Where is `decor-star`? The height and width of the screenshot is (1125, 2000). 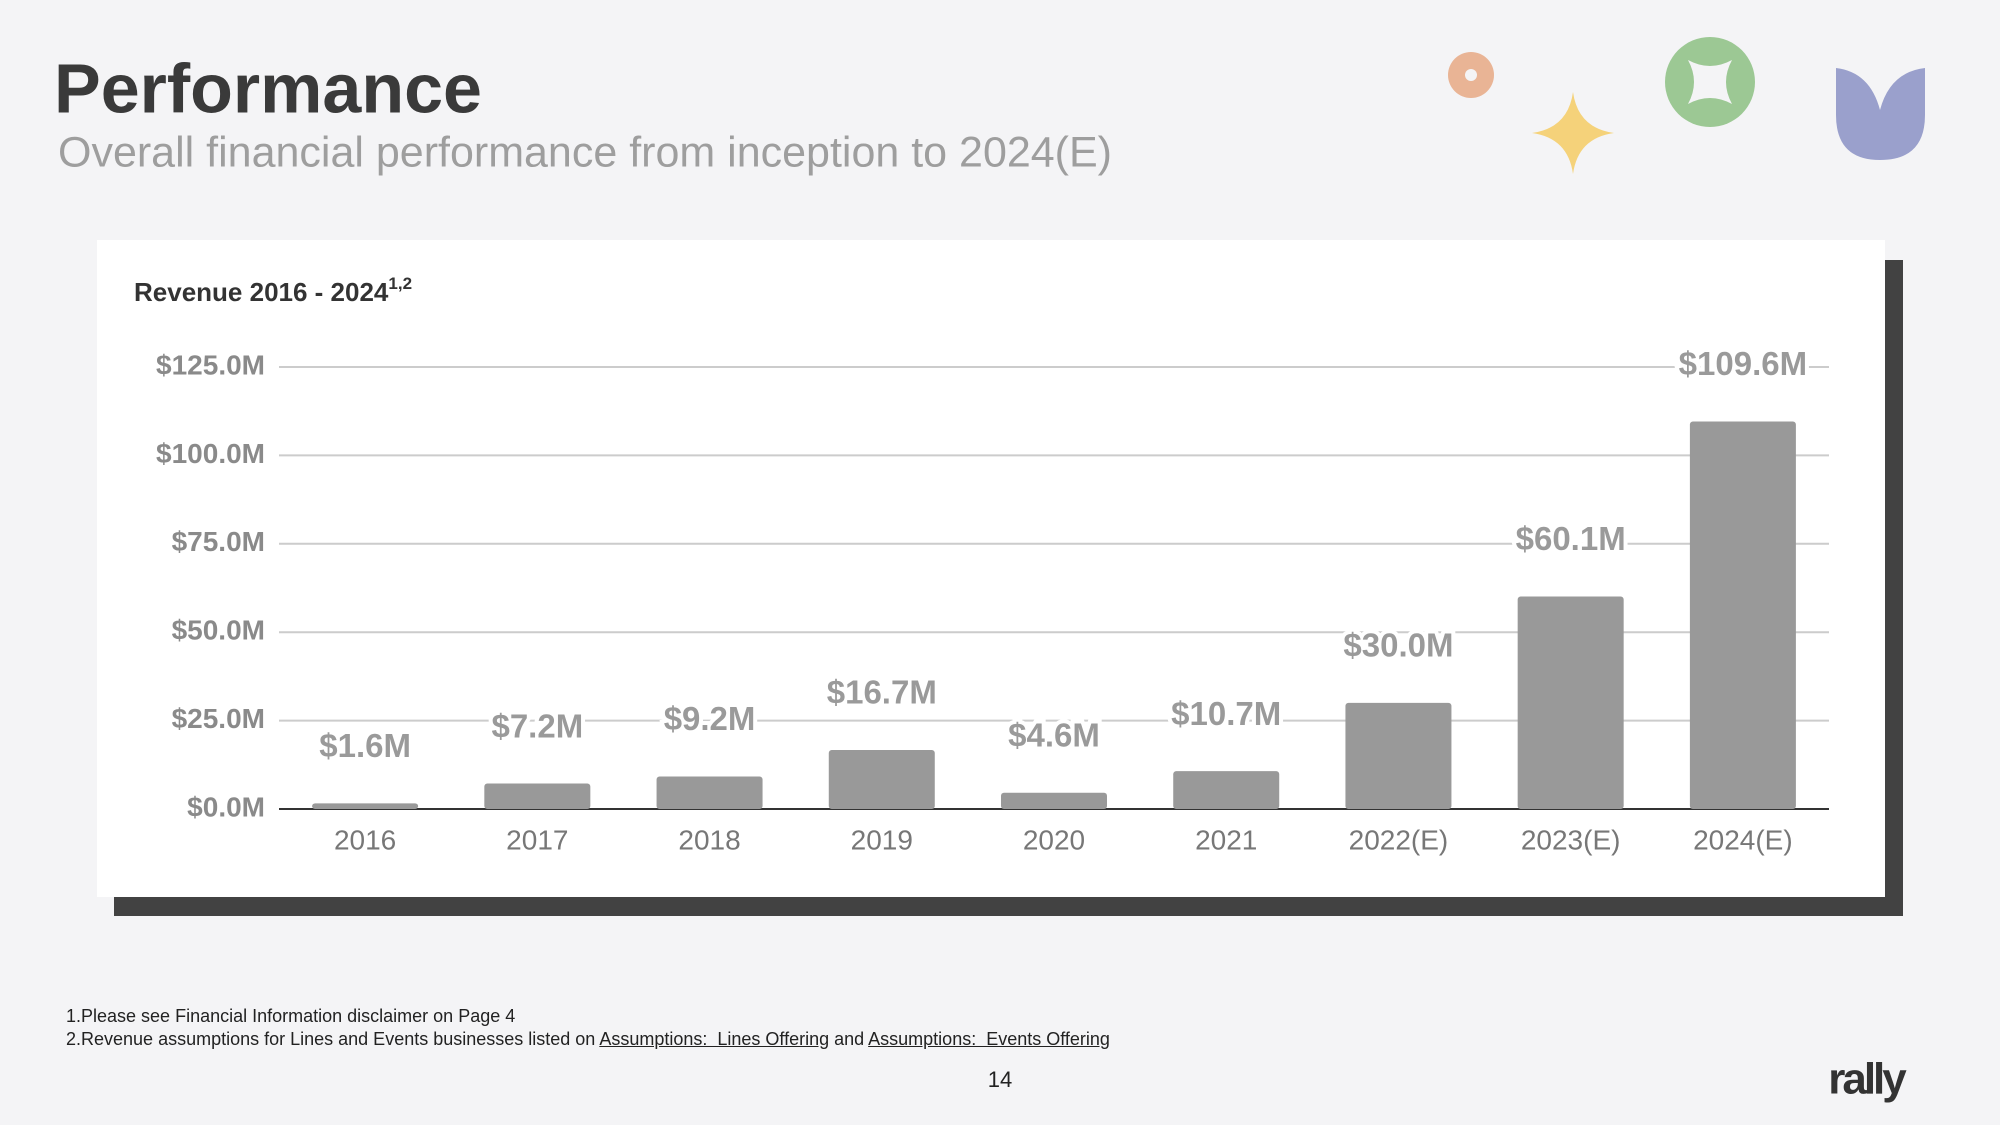 decor-star is located at coordinates (1573, 133).